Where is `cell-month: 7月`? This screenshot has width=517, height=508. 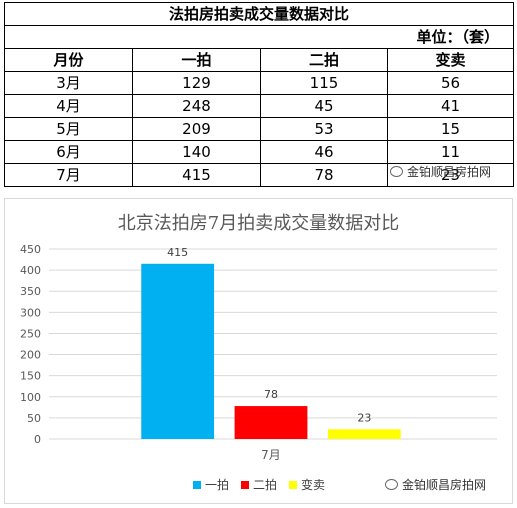
cell-month: 7月 is located at coordinates (68, 175).